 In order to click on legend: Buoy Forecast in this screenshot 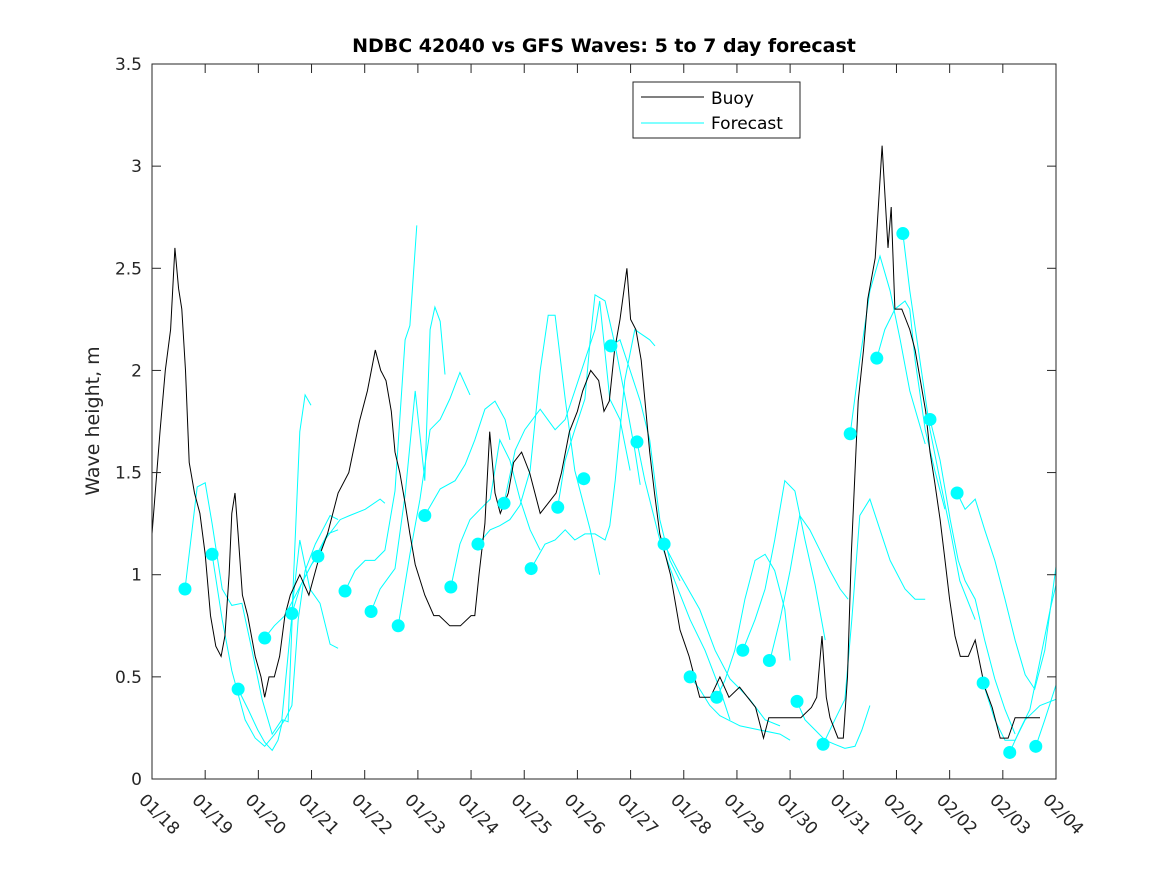, I will do `click(716, 110)`.